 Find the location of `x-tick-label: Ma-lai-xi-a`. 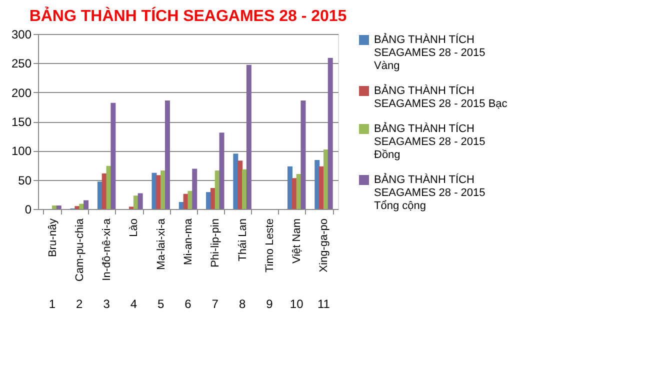

x-tick-label: Ma-lai-xi-a is located at coordinates (161, 244).